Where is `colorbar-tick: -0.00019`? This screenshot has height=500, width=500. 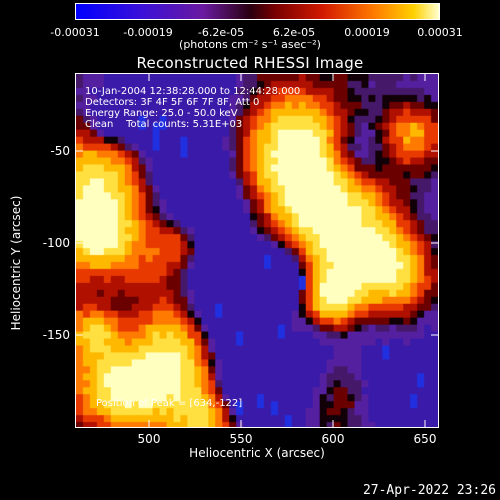
colorbar-tick: -0.00019 is located at coordinates (148, 32).